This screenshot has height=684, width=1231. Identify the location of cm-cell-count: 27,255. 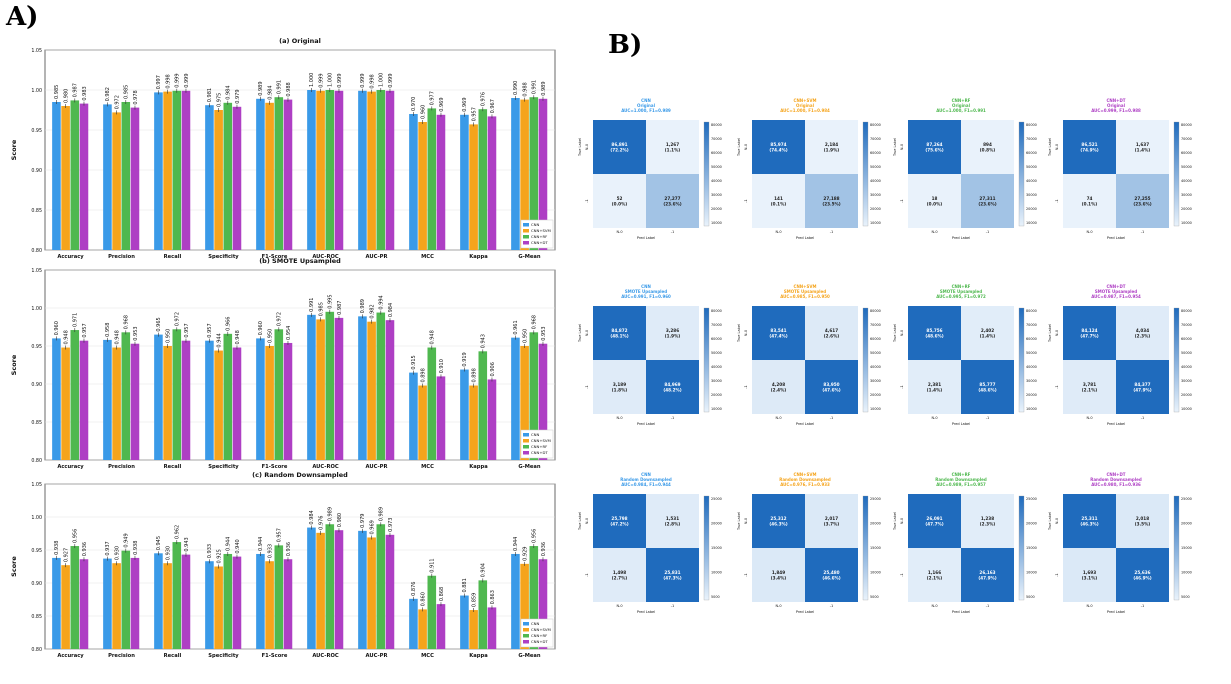
(1142, 198).